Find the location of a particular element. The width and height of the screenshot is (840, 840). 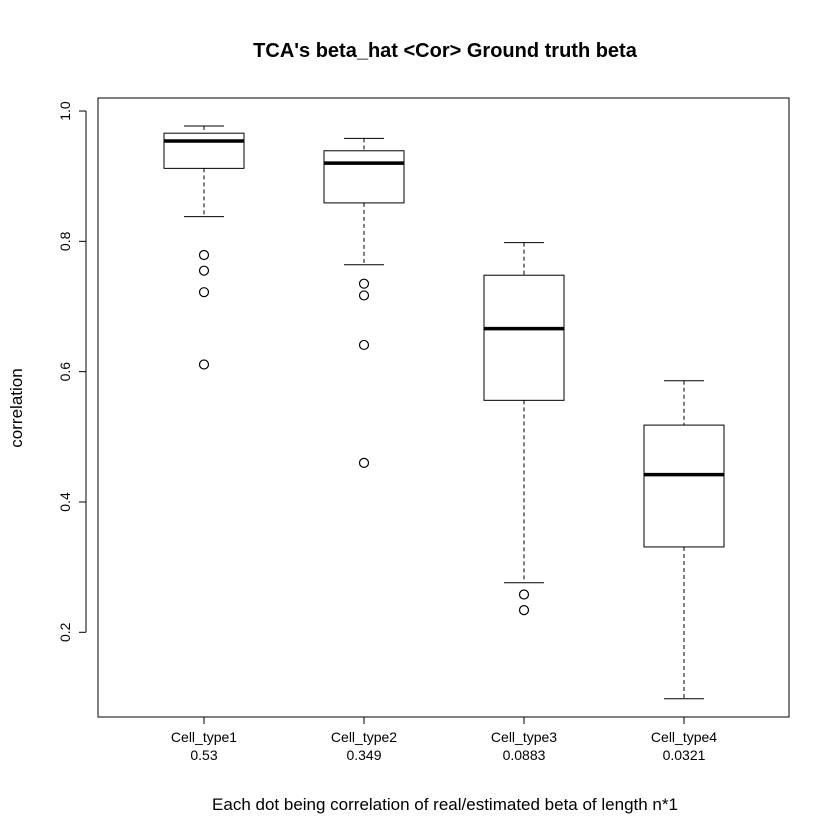

y-tick-label: 0.2 is located at coordinates (65, 632).